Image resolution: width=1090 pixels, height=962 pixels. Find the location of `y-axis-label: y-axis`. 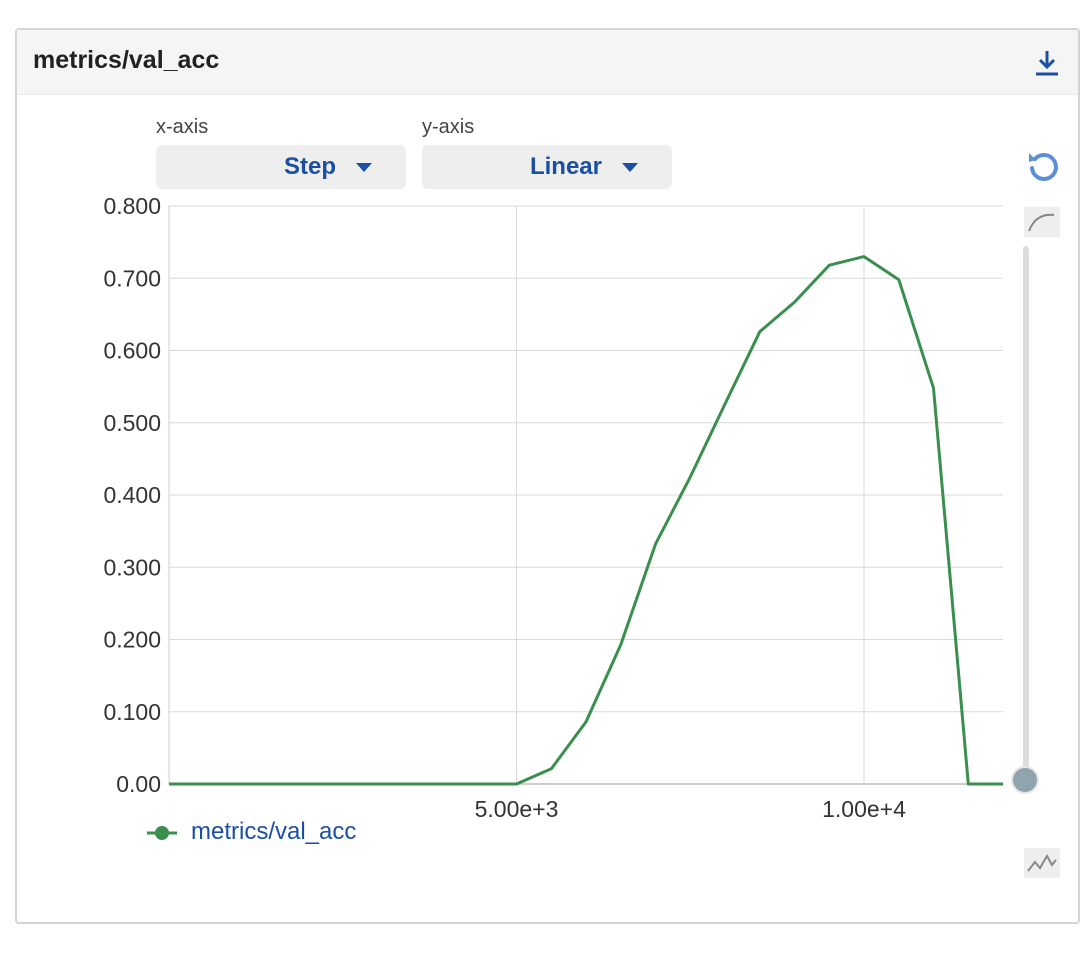

y-axis-label: y-axis is located at coordinates (448, 127).